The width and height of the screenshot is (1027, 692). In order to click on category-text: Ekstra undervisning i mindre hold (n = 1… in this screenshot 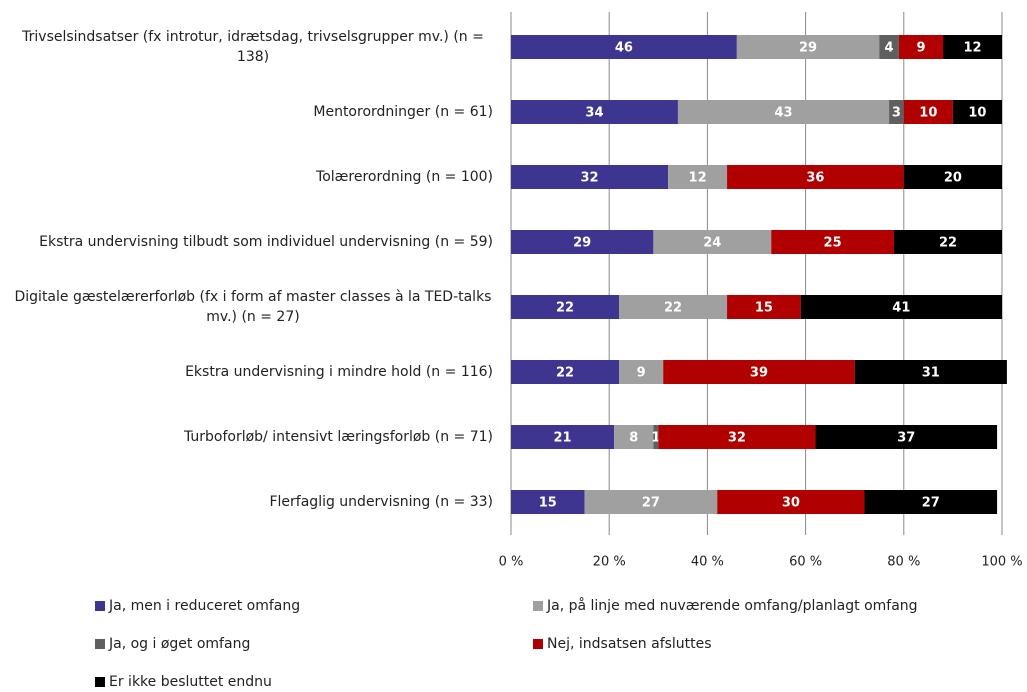, I will do `click(339, 372)`.